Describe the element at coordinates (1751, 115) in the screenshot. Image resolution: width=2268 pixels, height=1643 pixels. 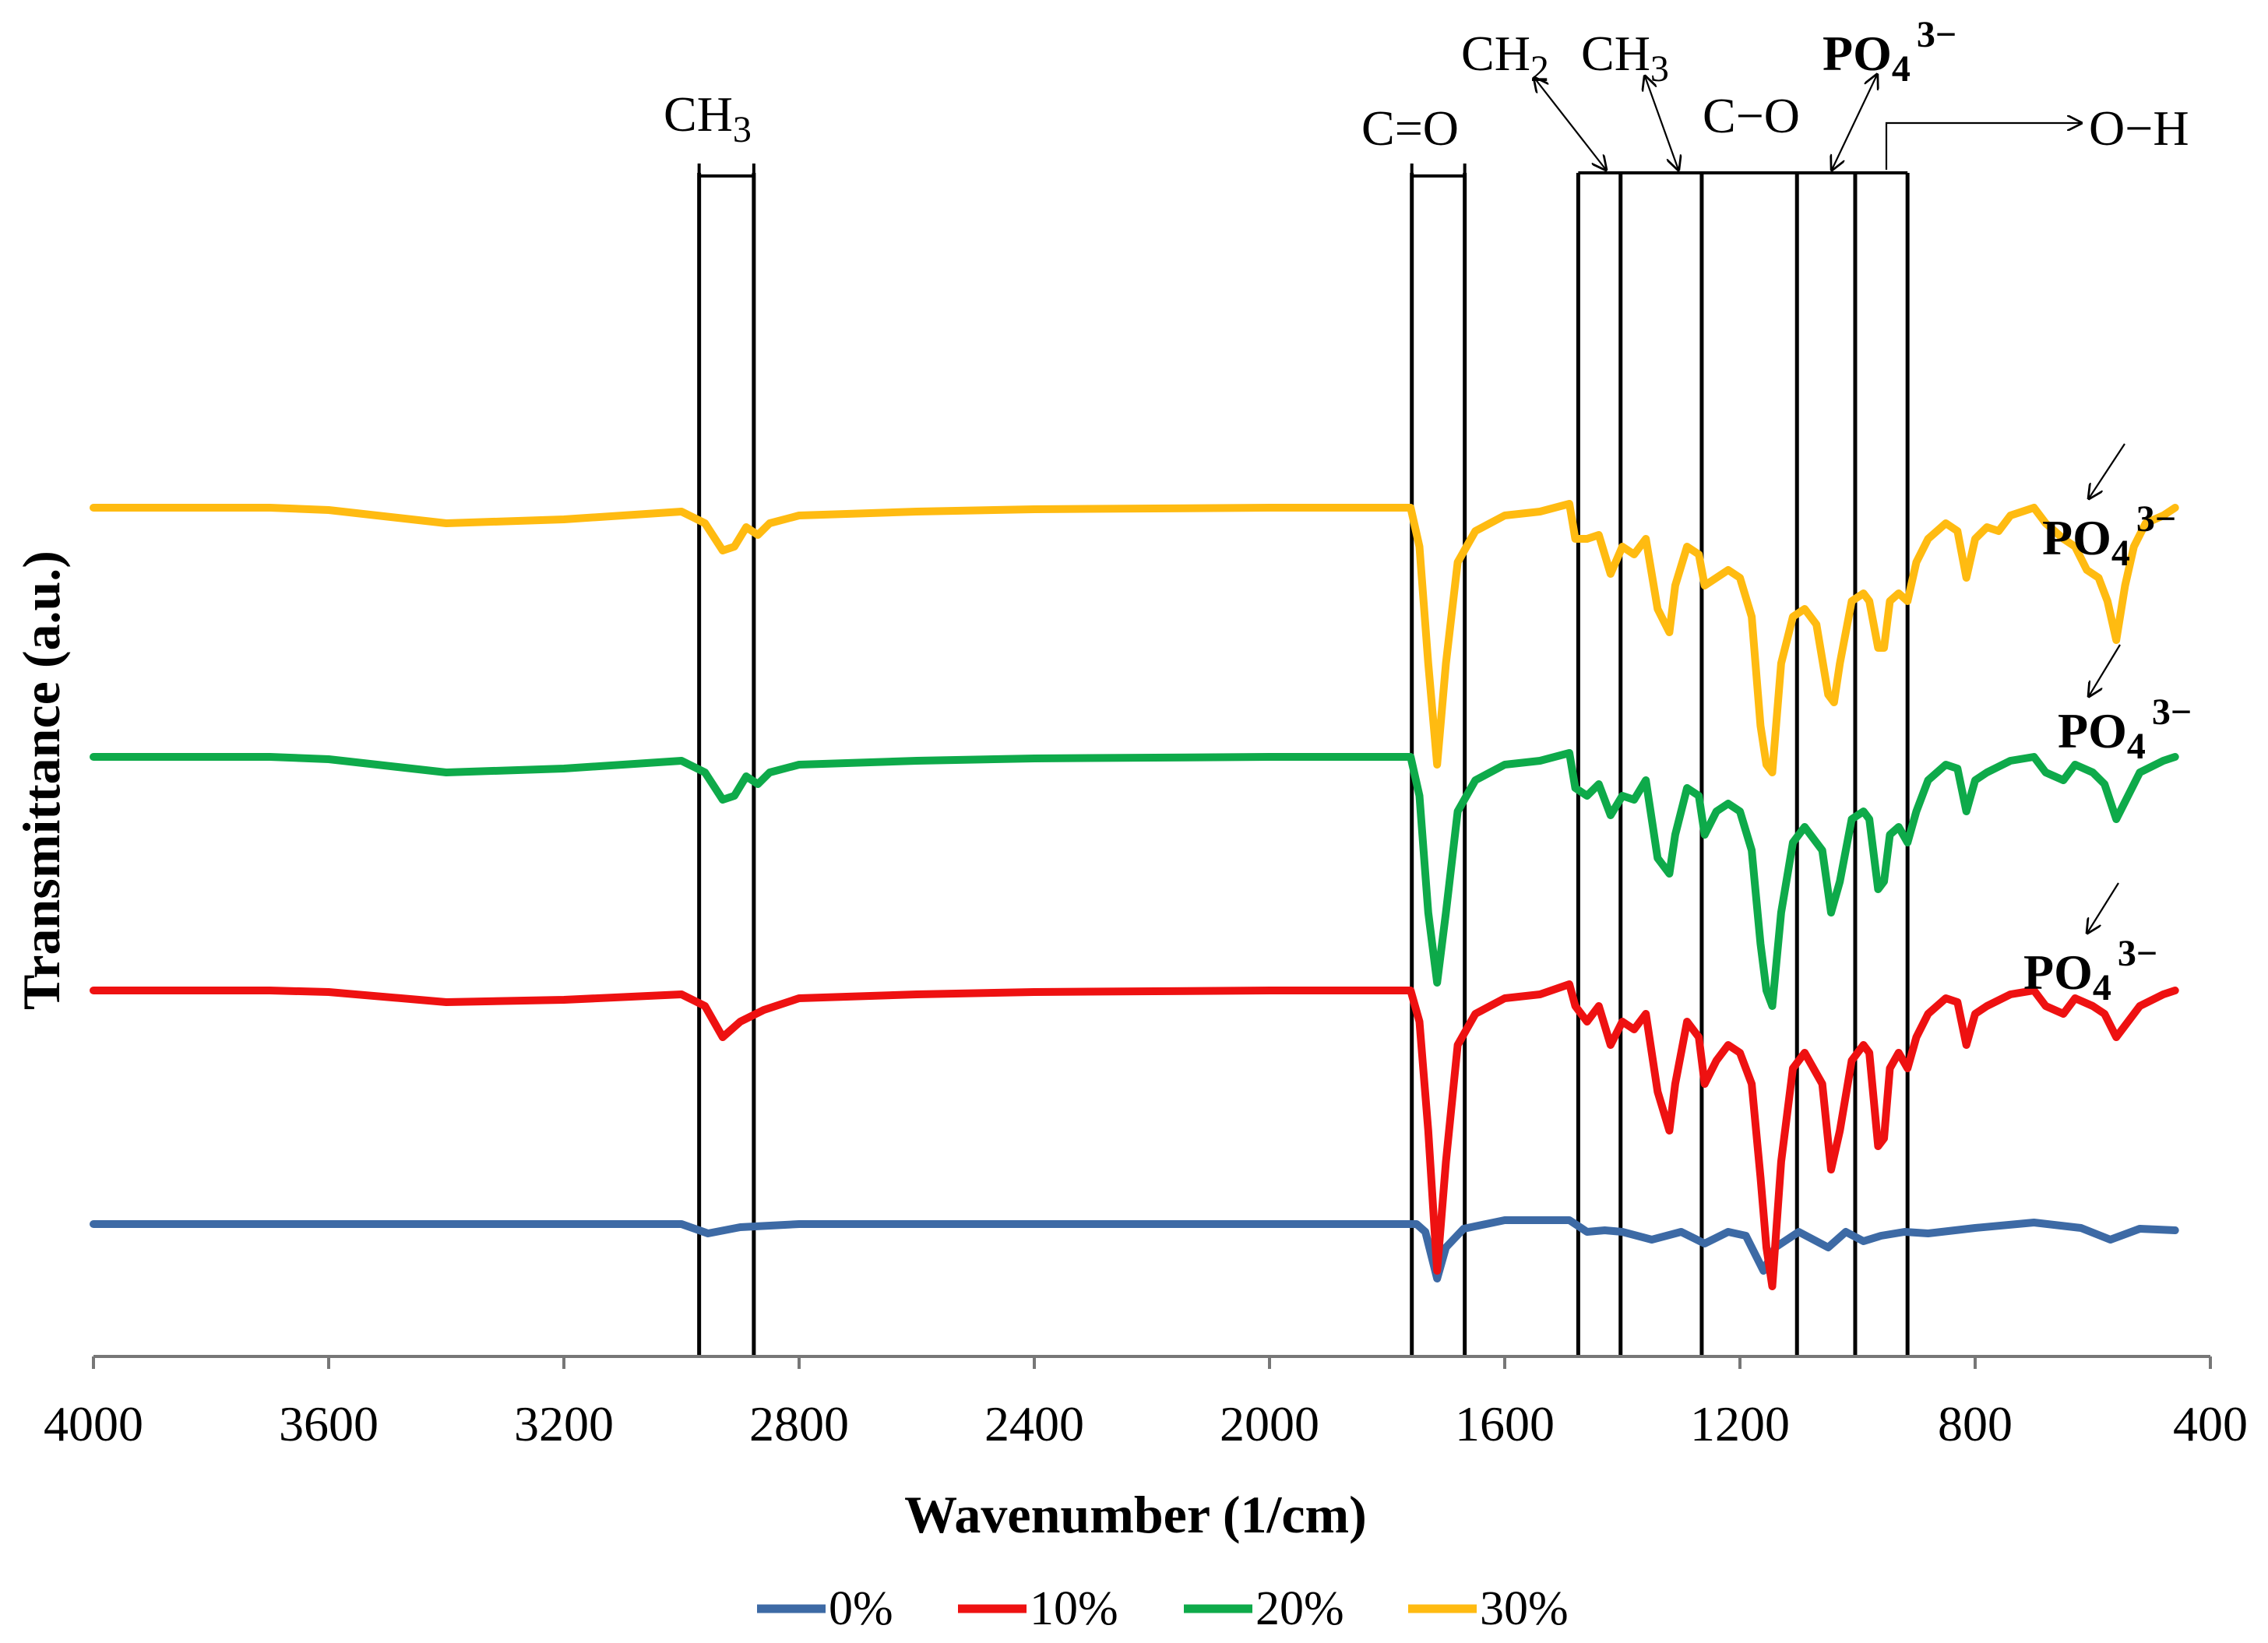
I see `annotation-label: C−O` at that location.